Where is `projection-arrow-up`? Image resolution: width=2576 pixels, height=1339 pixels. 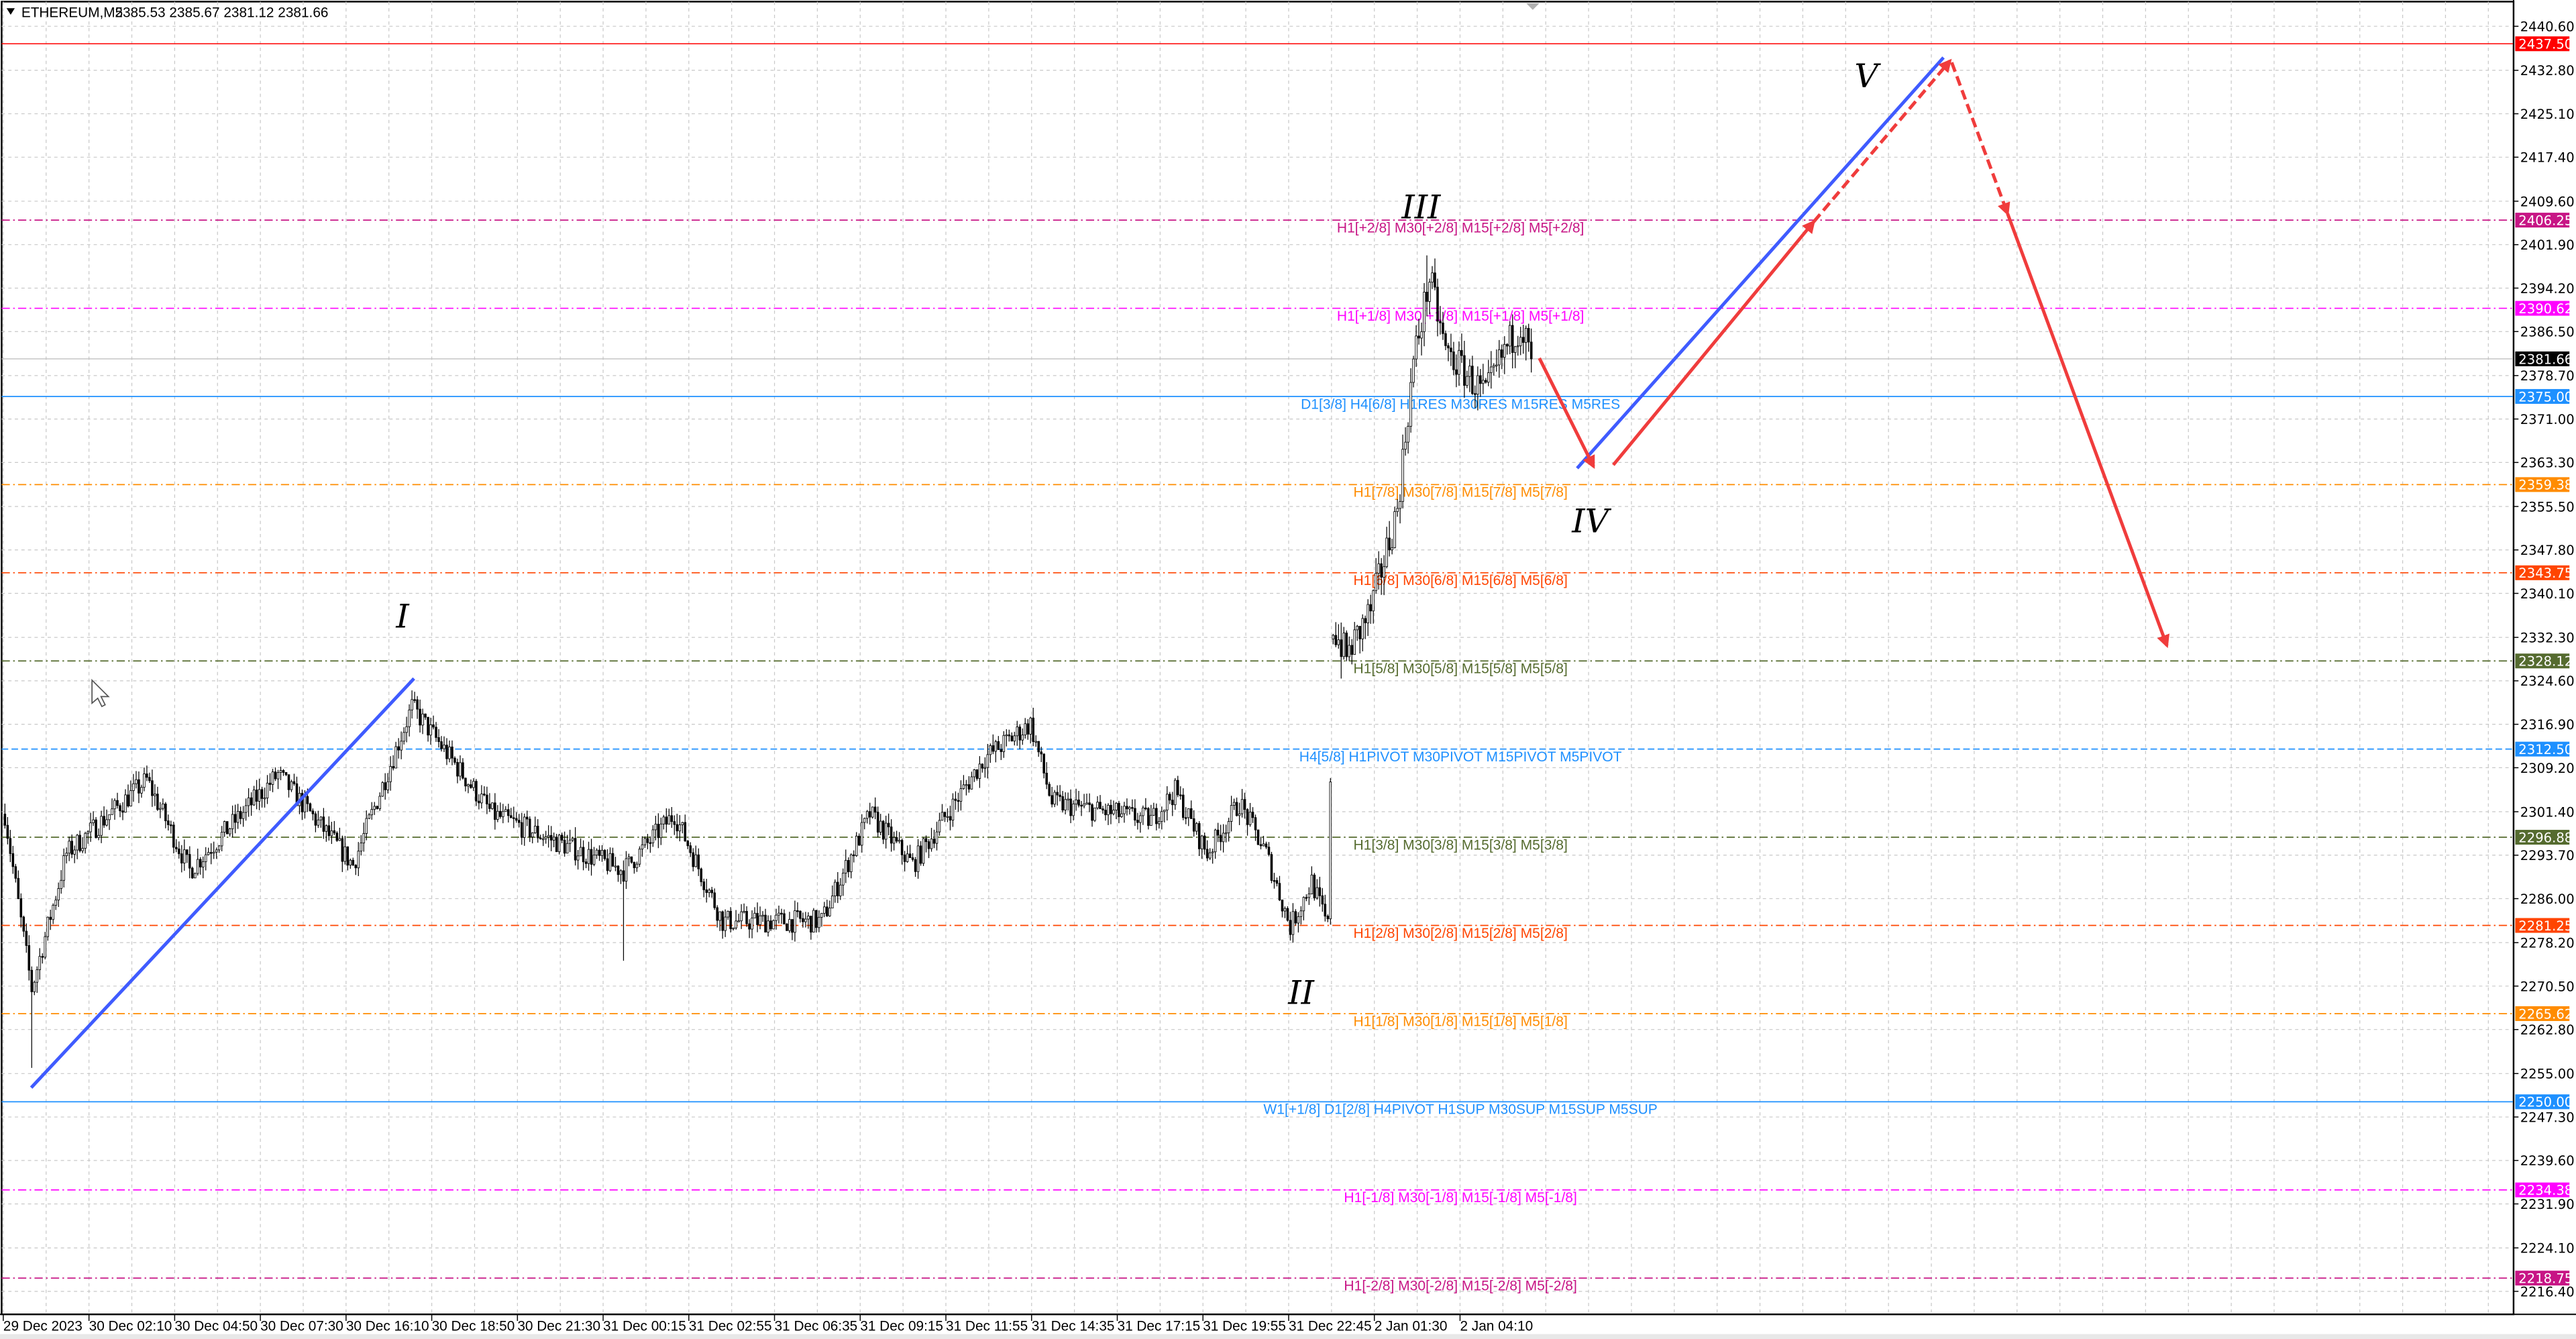
projection-arrow-up is located at coordinates (1714, 342).